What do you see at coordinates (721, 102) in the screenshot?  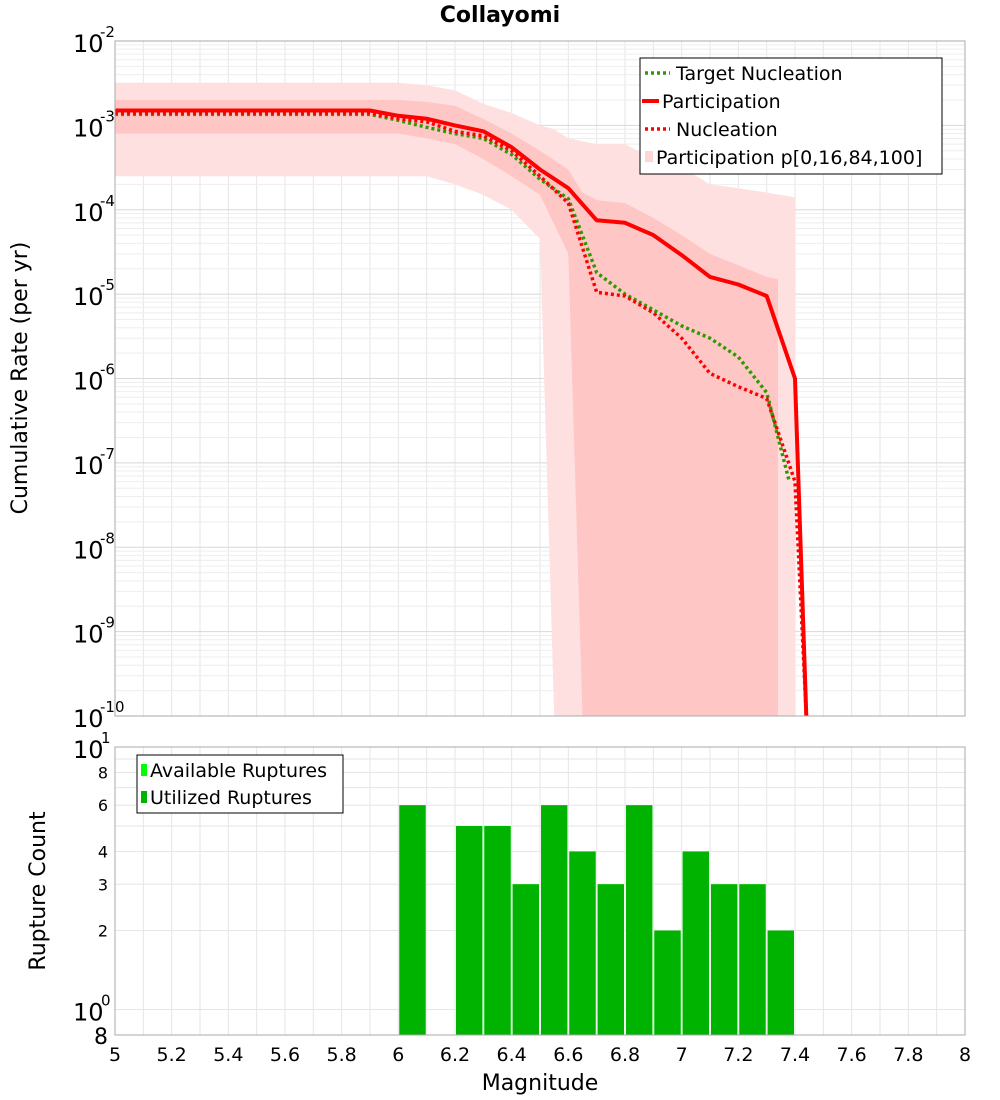 I see `legend-label-participation: Participation` at bounding box center [721, 102].